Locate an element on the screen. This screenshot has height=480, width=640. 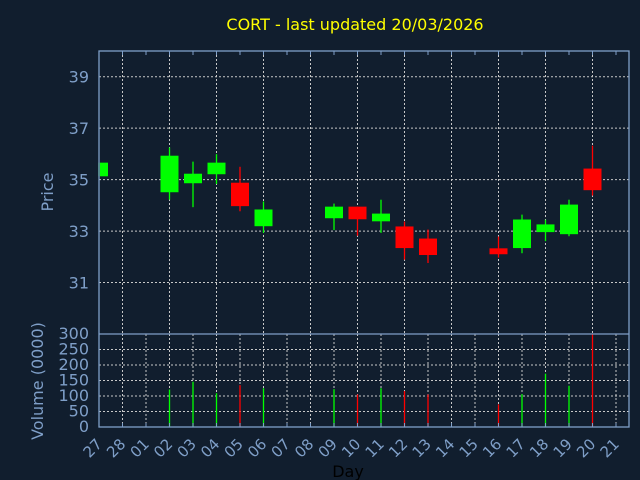
x-tick-label: 05 is located at coordinates (234, 448).